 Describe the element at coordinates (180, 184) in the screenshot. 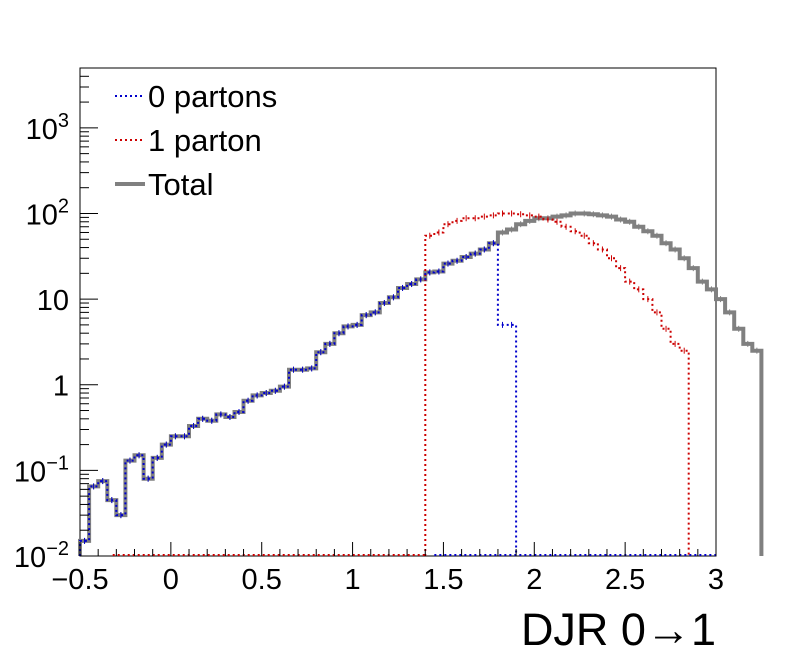

I see `legend-label: Total` at that location.